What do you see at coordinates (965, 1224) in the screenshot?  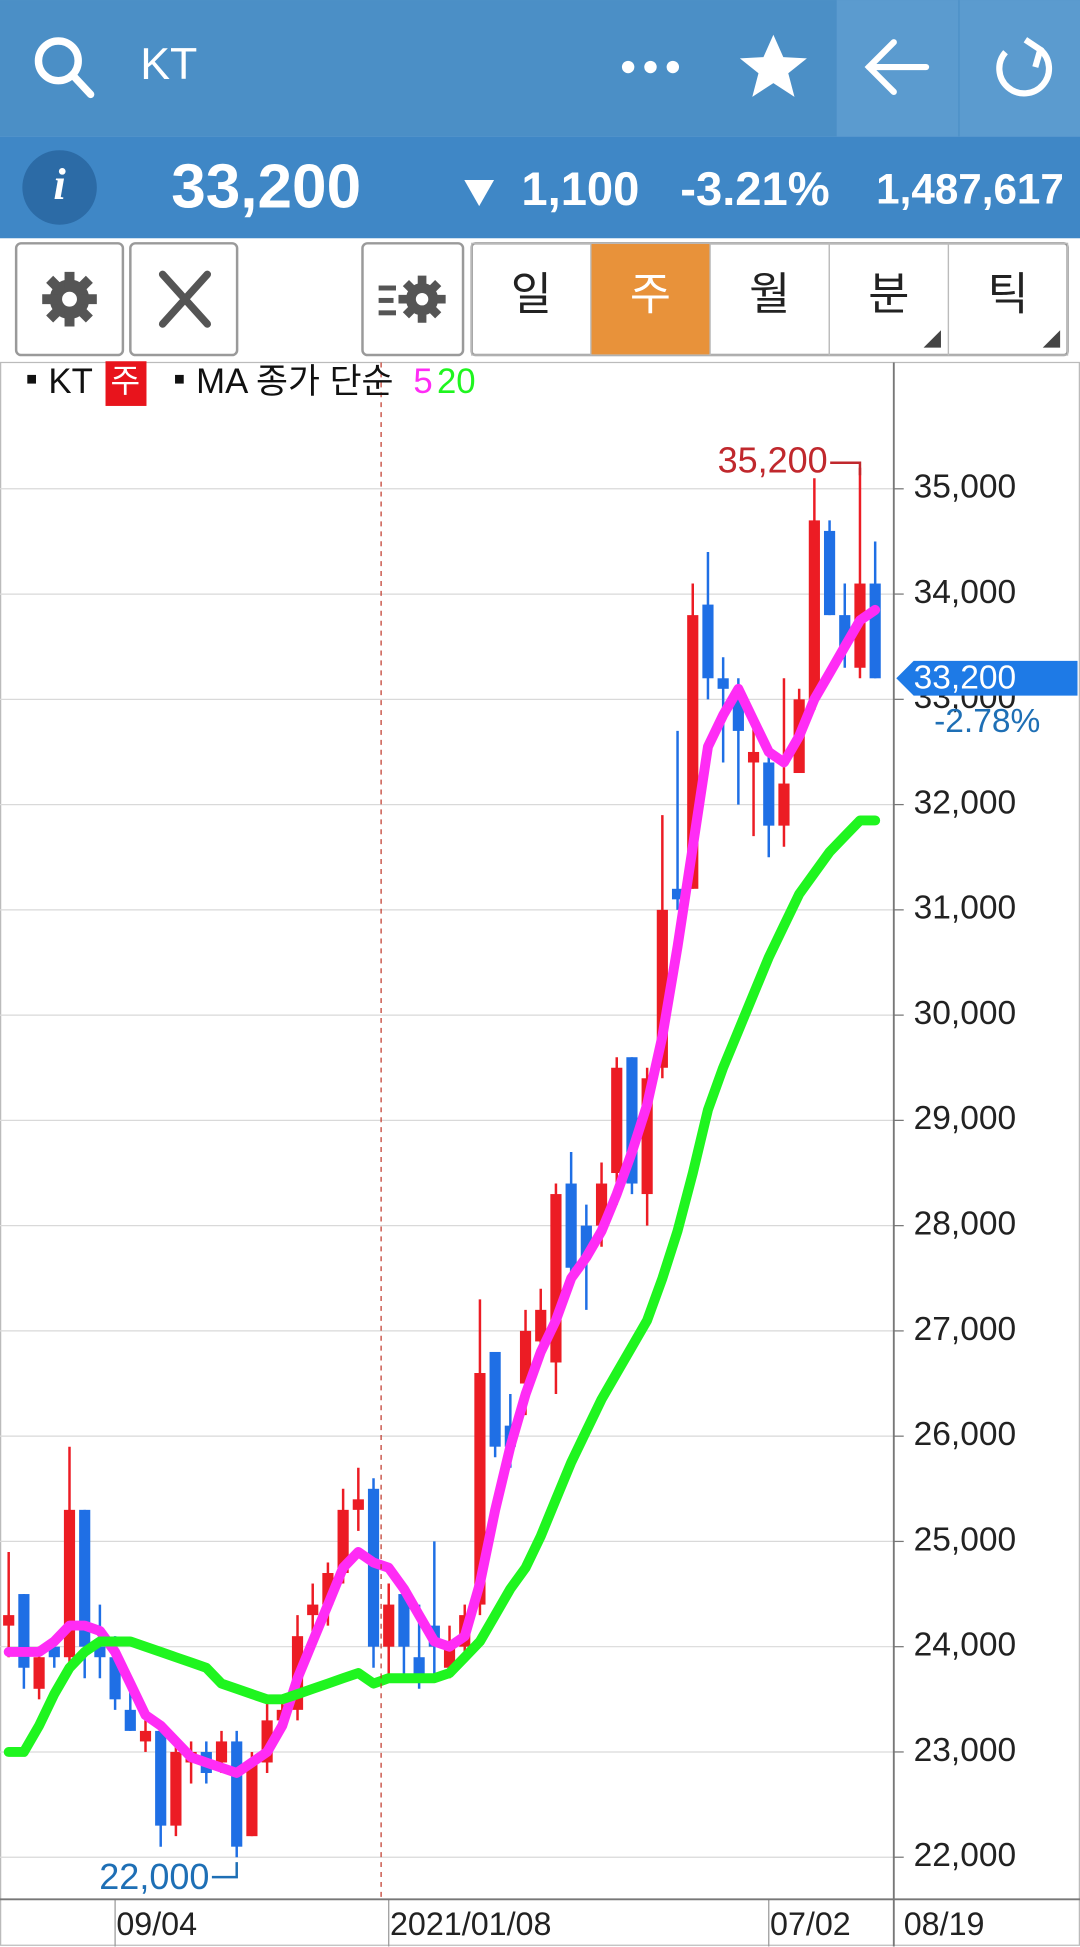 I see `y-tick-label: 28,000` at bounding box center [965, 1224].